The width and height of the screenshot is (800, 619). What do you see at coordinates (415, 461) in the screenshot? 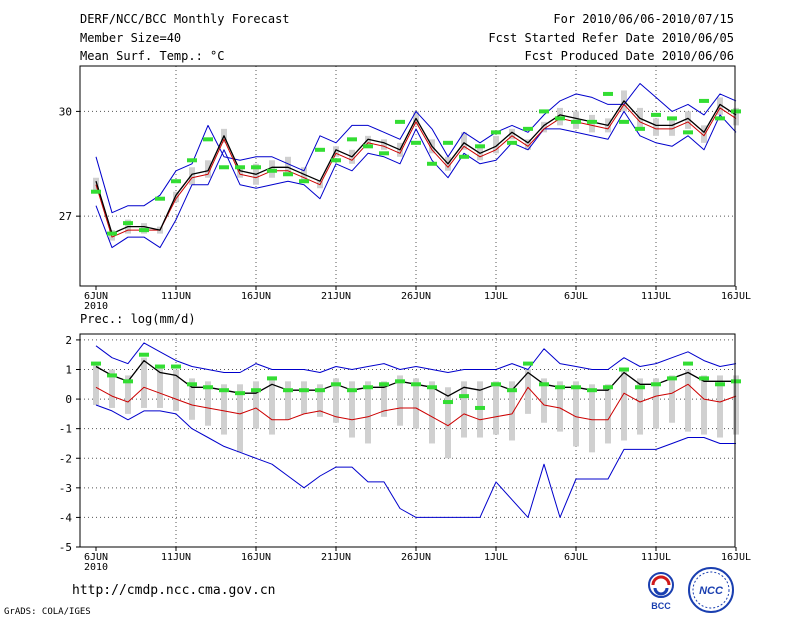
I see `prec-min-line` at bounding box center [415, 461].